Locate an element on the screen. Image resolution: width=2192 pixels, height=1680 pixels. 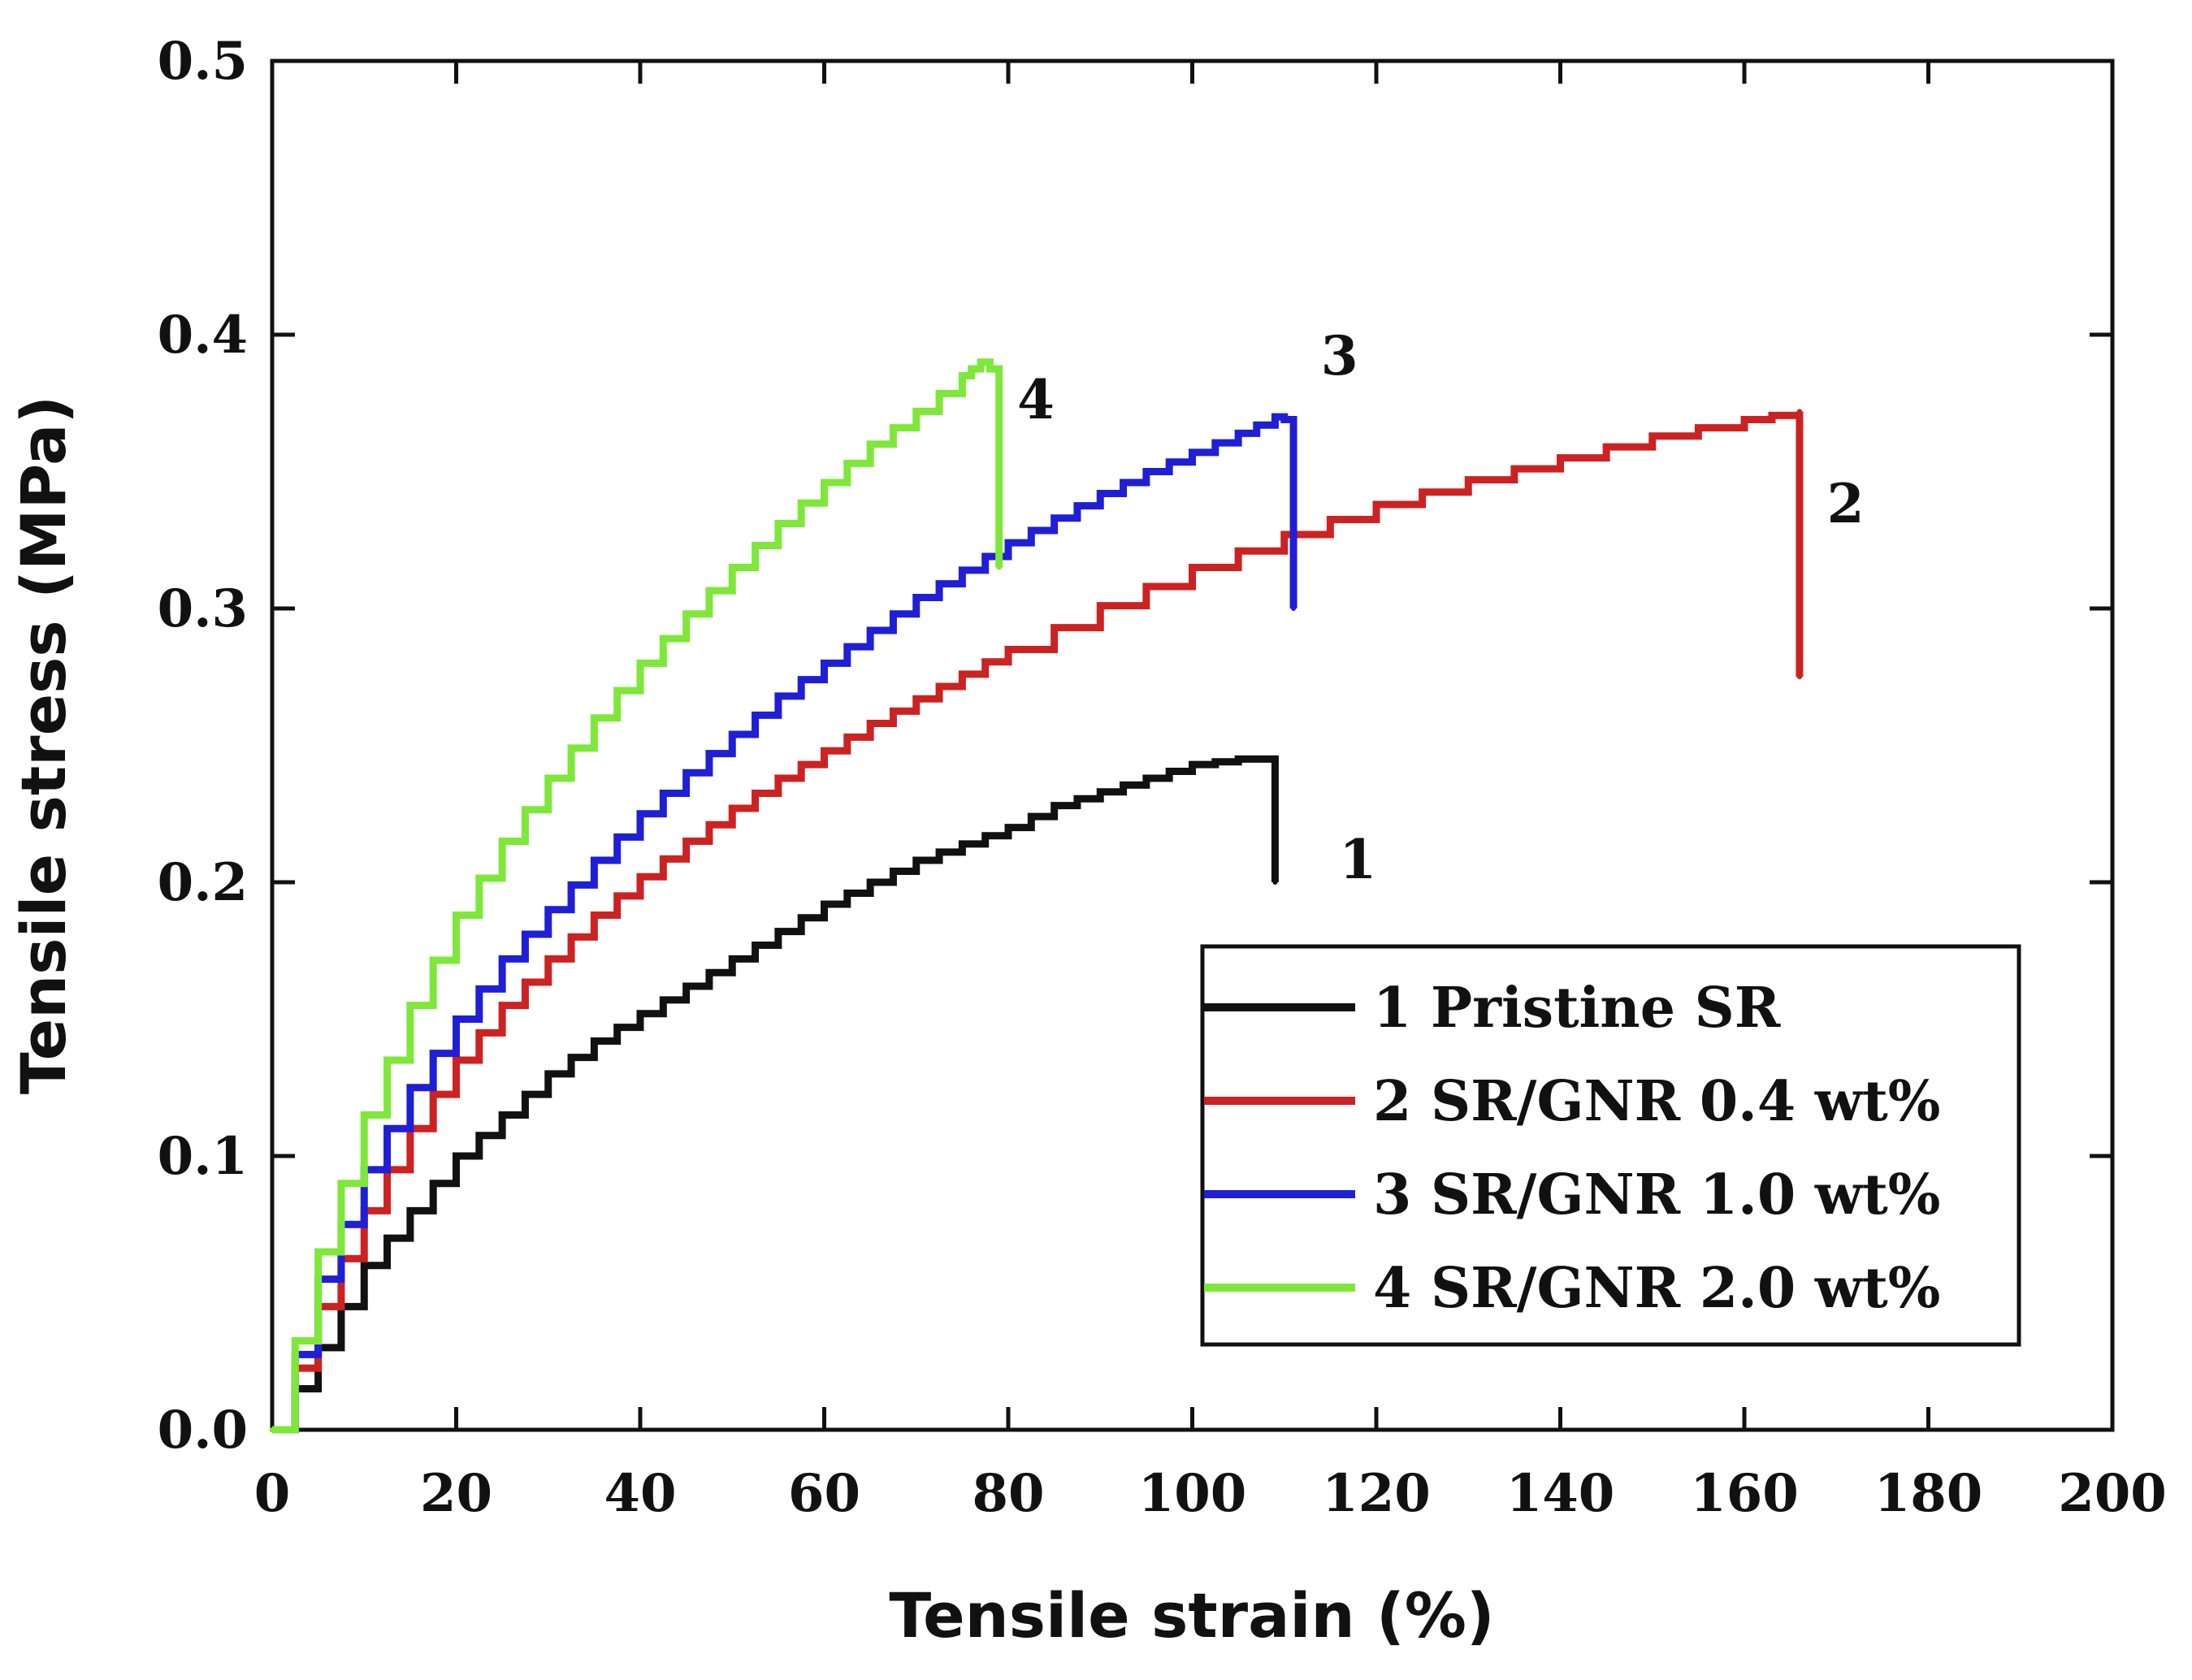
x-tick-label: 0 is located at coordinates (272, 1494).